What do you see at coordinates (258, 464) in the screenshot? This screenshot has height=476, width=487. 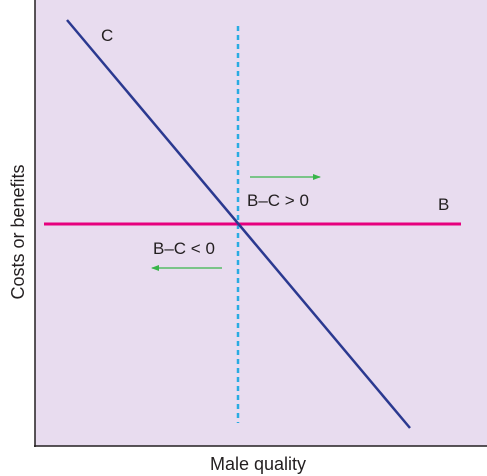 I see `x-axis-label: Male quality` at bounding box center [258, 464].